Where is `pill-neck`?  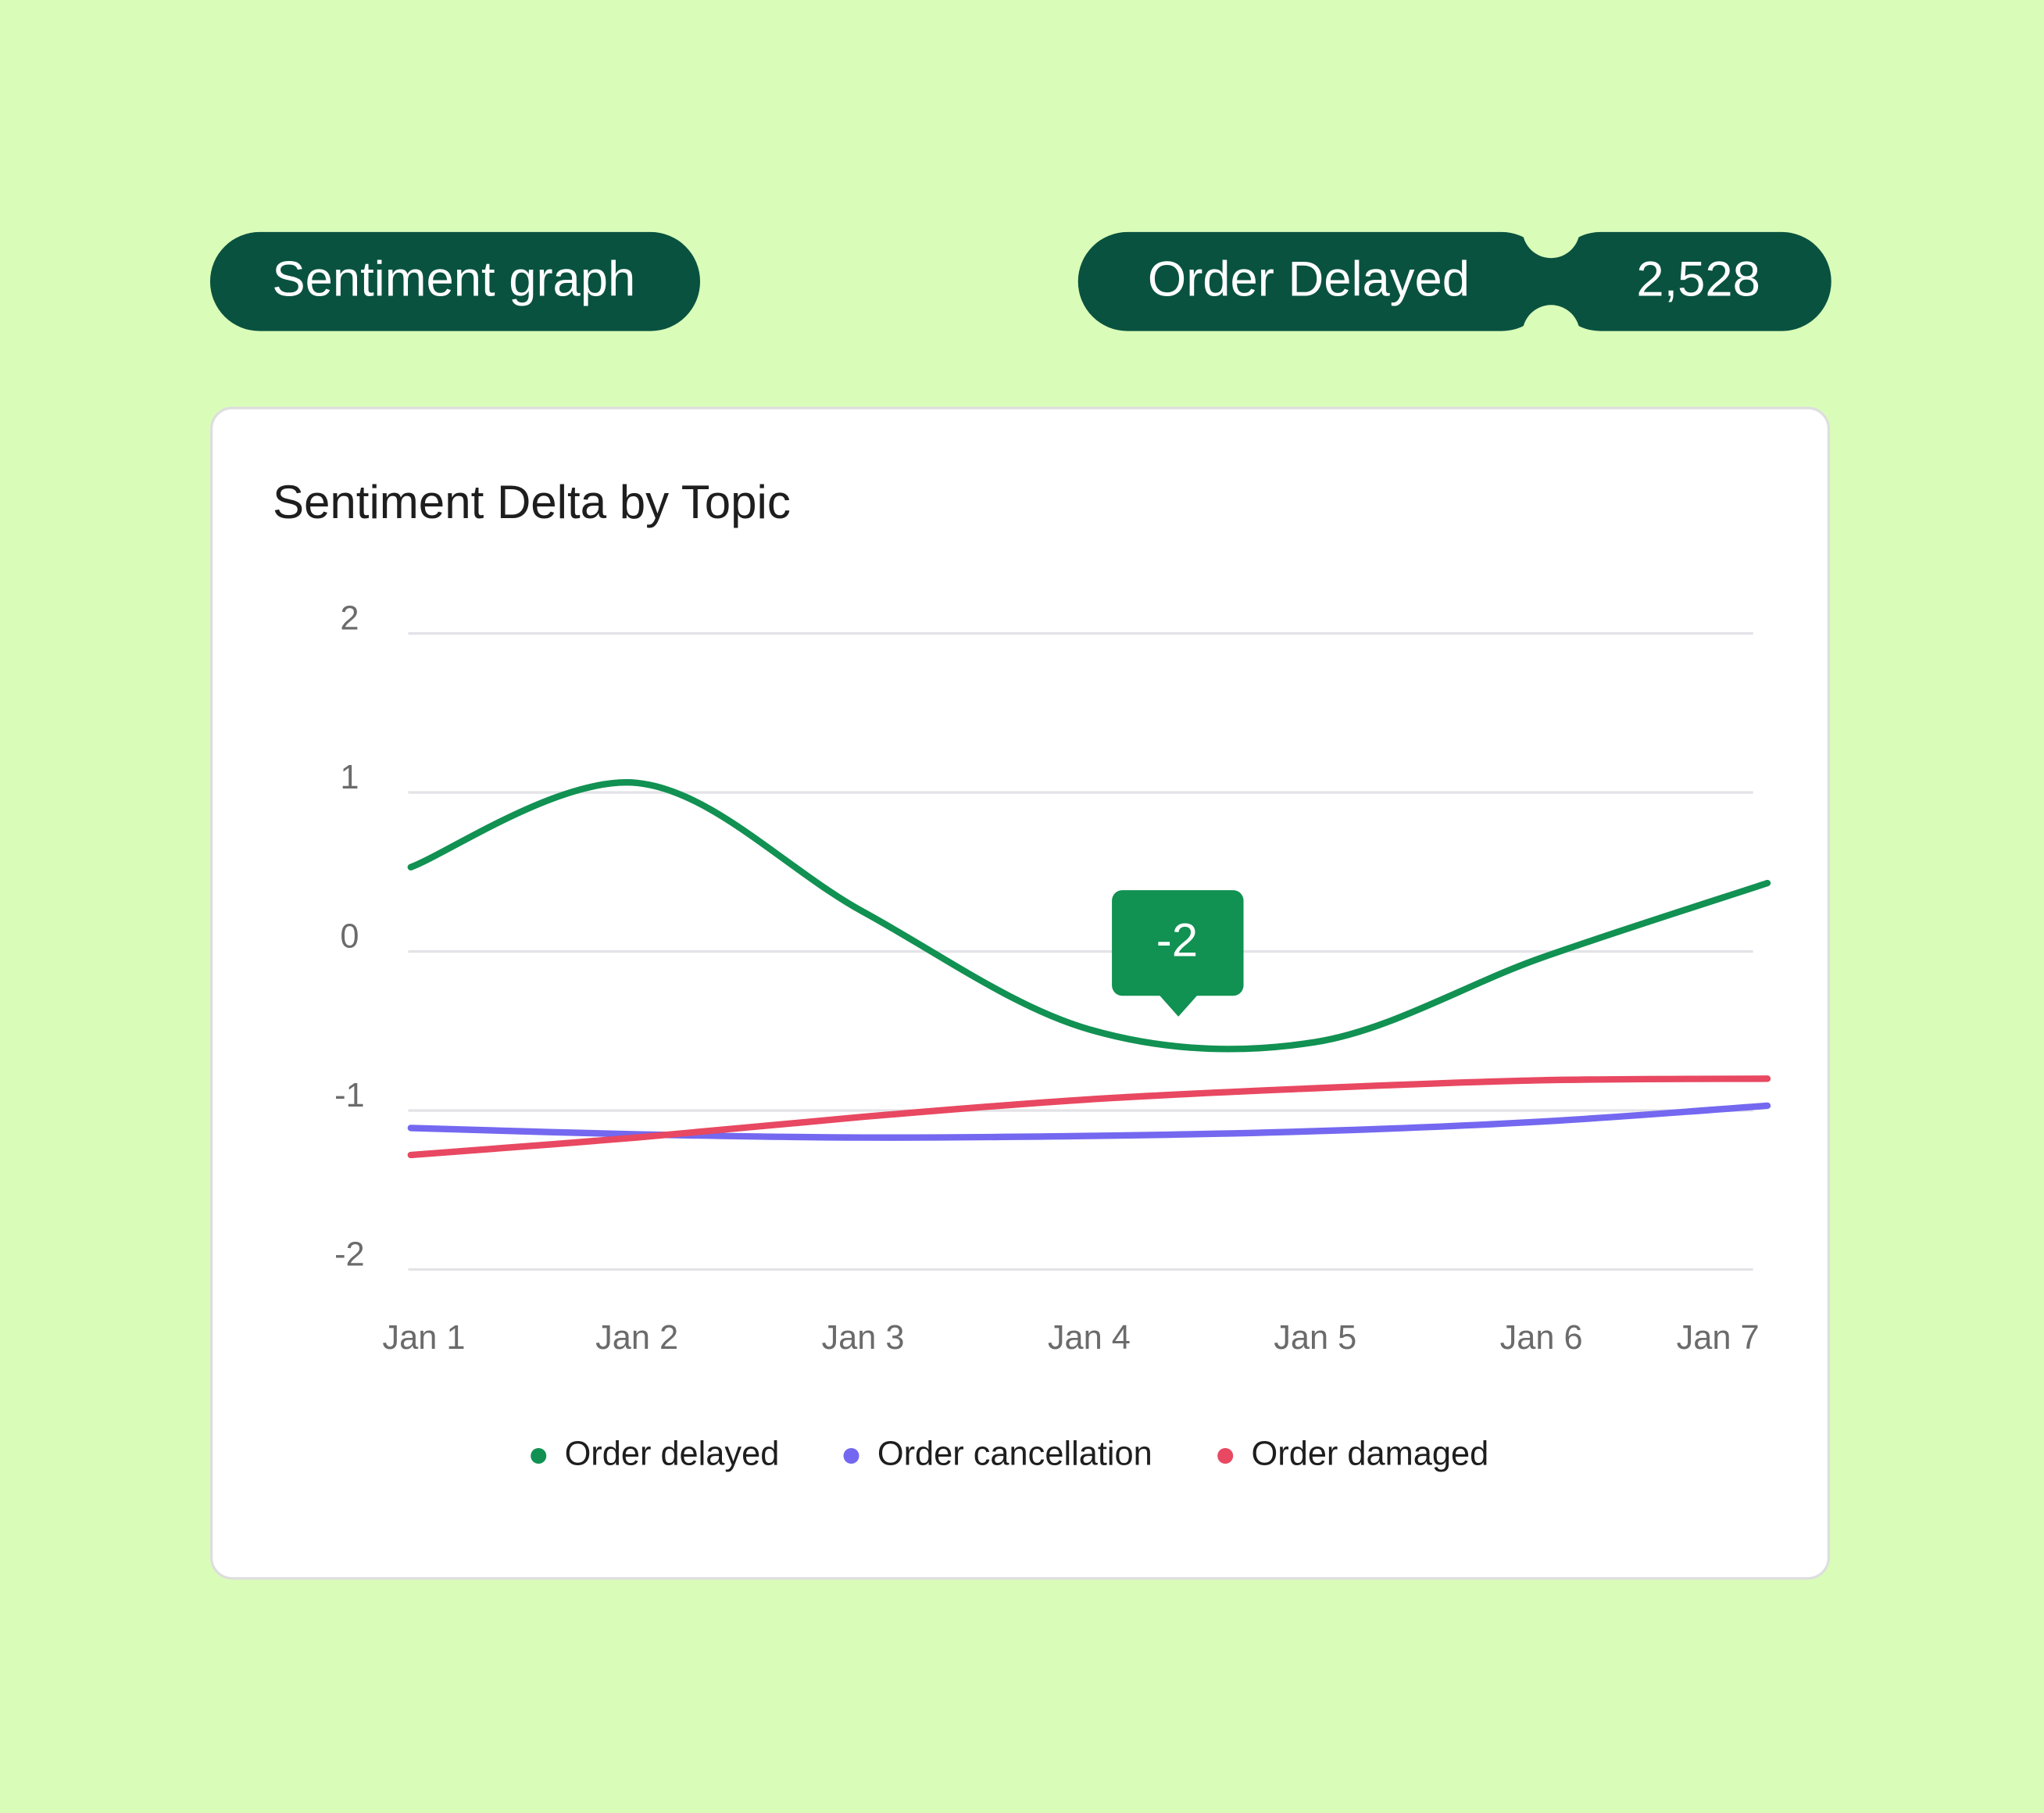 pill-neck is located at coordinates (1551, 281).